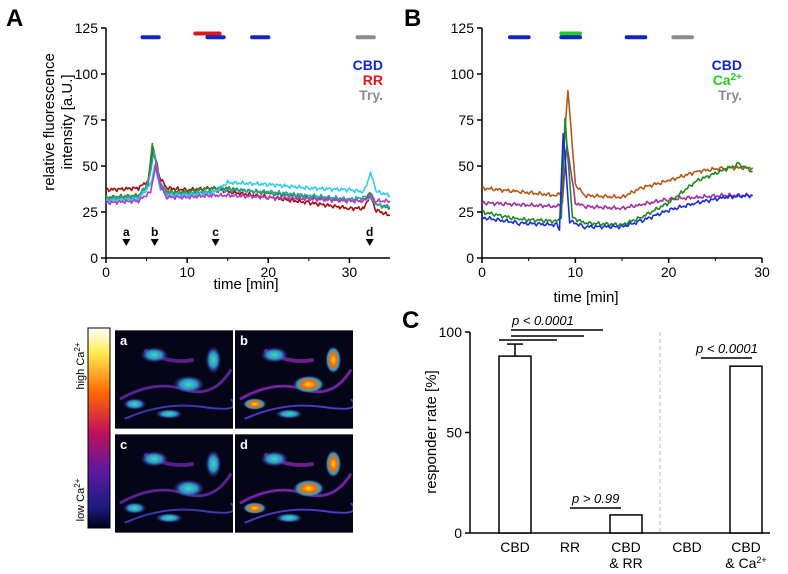  What do you see at coordinates (49, 122) in the screenshot?
I see `chart-a-ylabel-1: relative fluorescence` at bounding box center [49, 122].